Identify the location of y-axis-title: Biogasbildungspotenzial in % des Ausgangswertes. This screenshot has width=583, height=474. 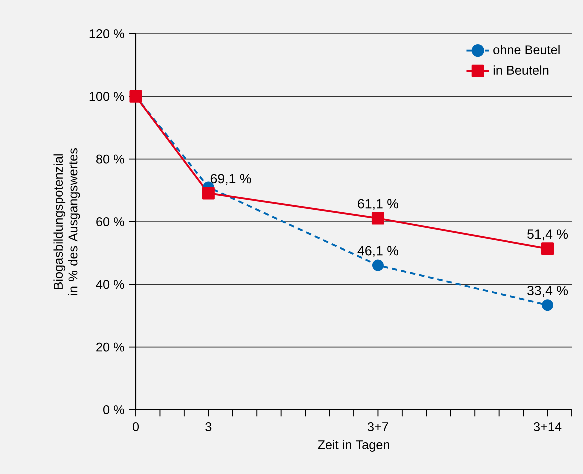
(67, 222).